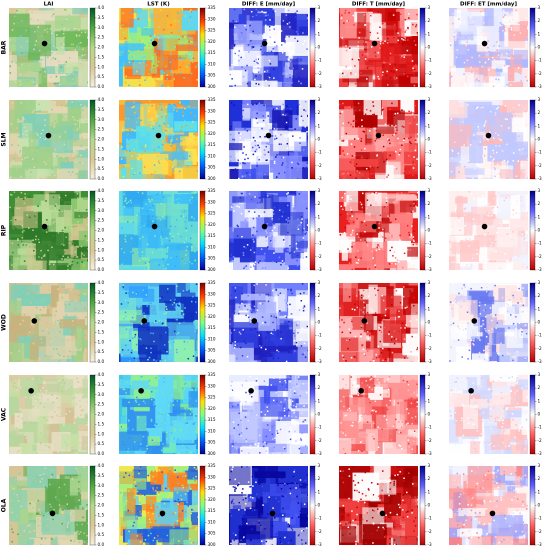  Describe the element at coordinates (264, 43) in the screenshot. I see `site-marker` at that location.